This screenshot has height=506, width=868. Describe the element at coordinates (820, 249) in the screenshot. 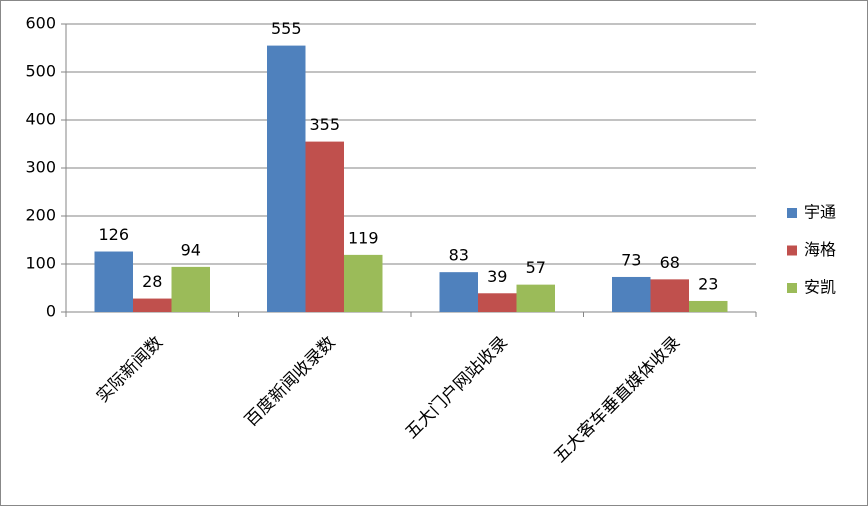

I see `legend-label: 海格` at that location.